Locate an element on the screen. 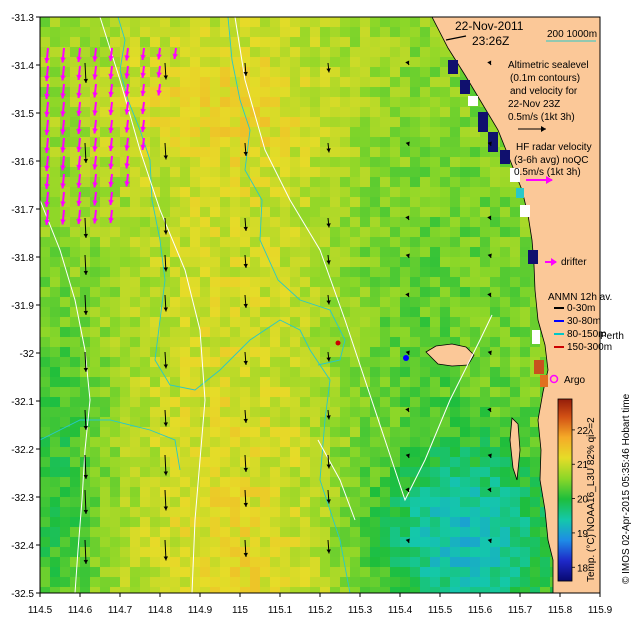 The height and width of the screenshot is (630, 640). y-tick-label: -32.3 is located at coordinates (22, 498).